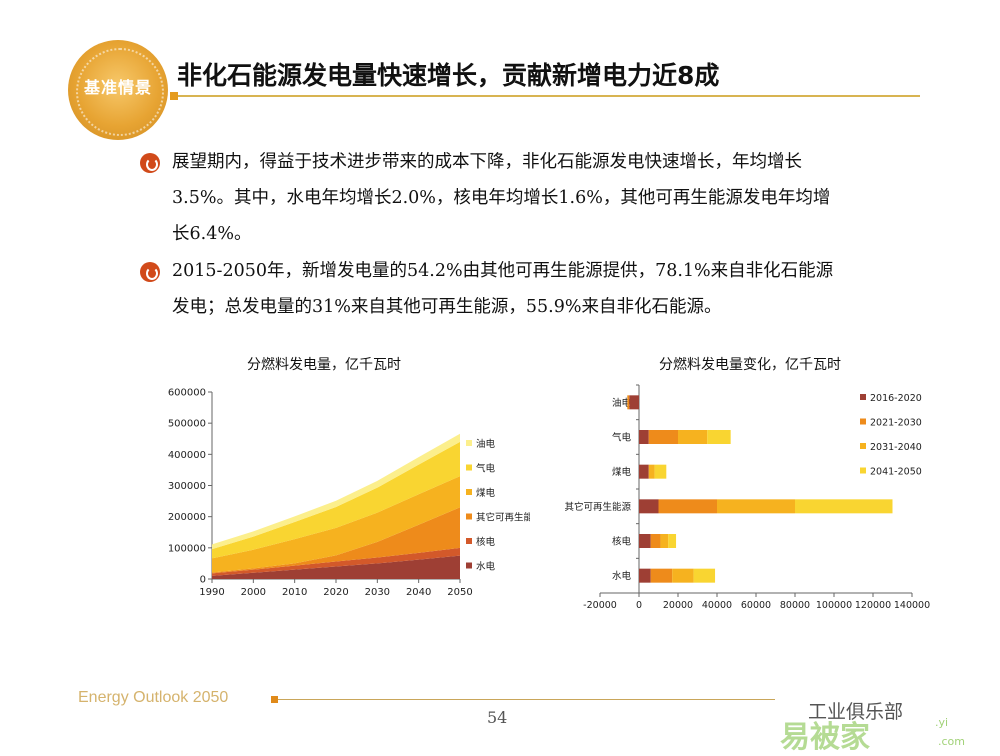 This screenshot has width=1000, height=756. Describe the element at coordinates (896, 447) in the screenshot. I see `legend-label: 2031-2040` at that location.